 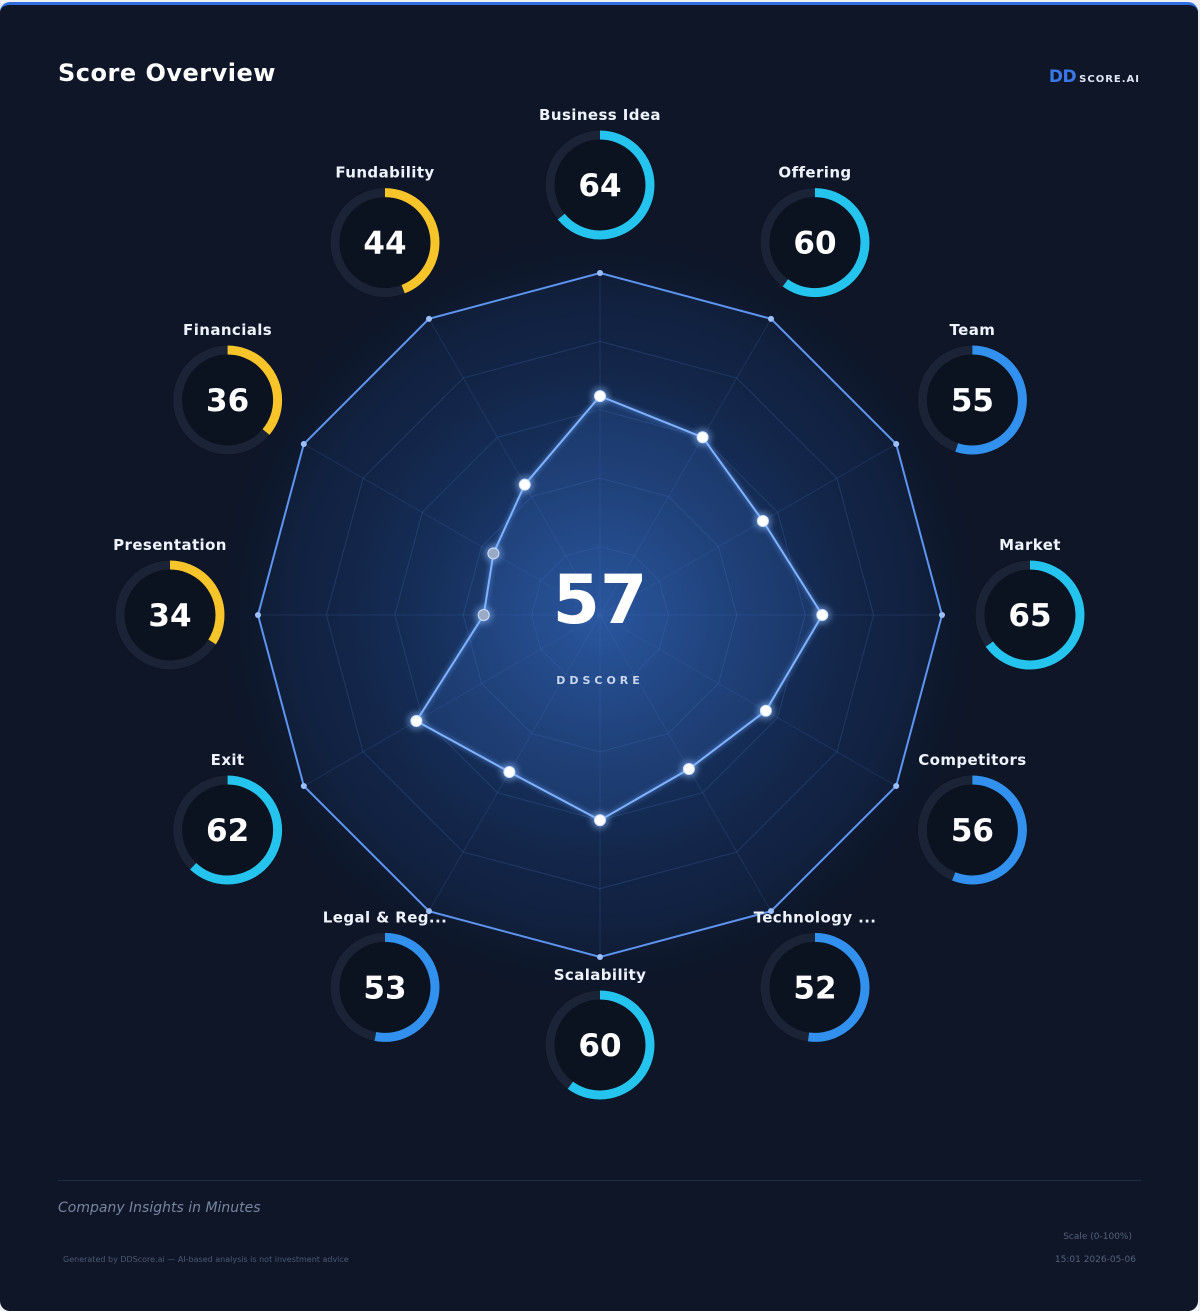 I want to click on category-exit-gauge: 62 Exit, so click(x=227, y=818).